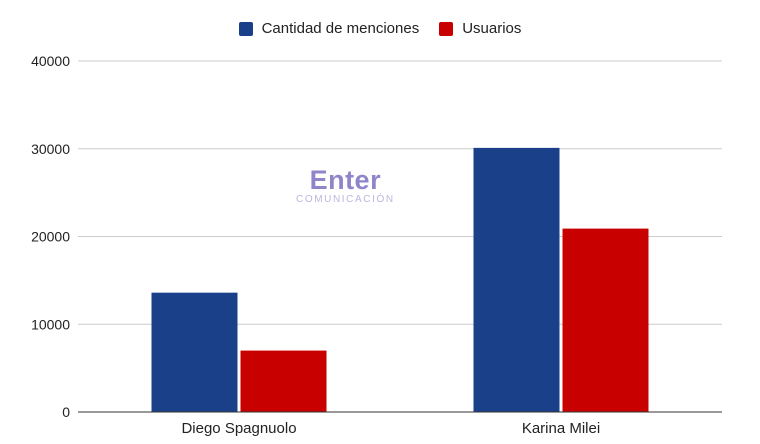  What do you see at coordinates (340, 28) in the screenshot?
I see `legend-label-series-1: Cantidad de menciones` at bounding box center [340, 28].